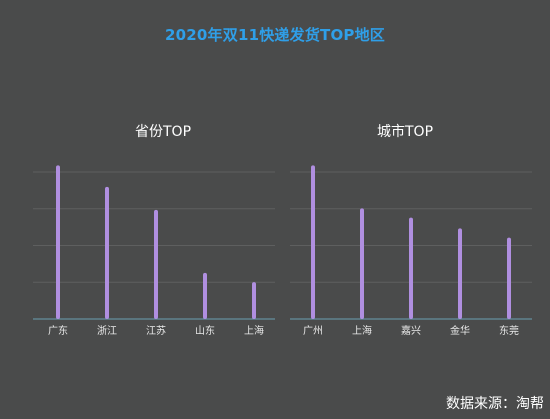 The width and height of the screenshot is (550, 419). Describe the element at coordinates (254, 330) in the screenshot. I see `province-tick-label-5: 上海` at that location.